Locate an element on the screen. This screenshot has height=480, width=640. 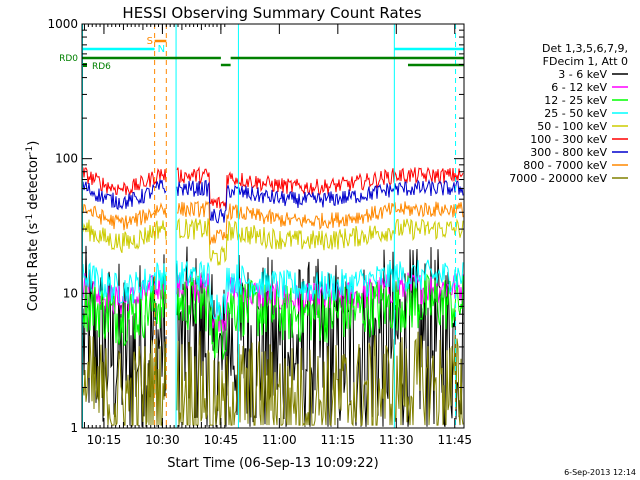
flag-label-s: S is located at coordinates (150, 41).